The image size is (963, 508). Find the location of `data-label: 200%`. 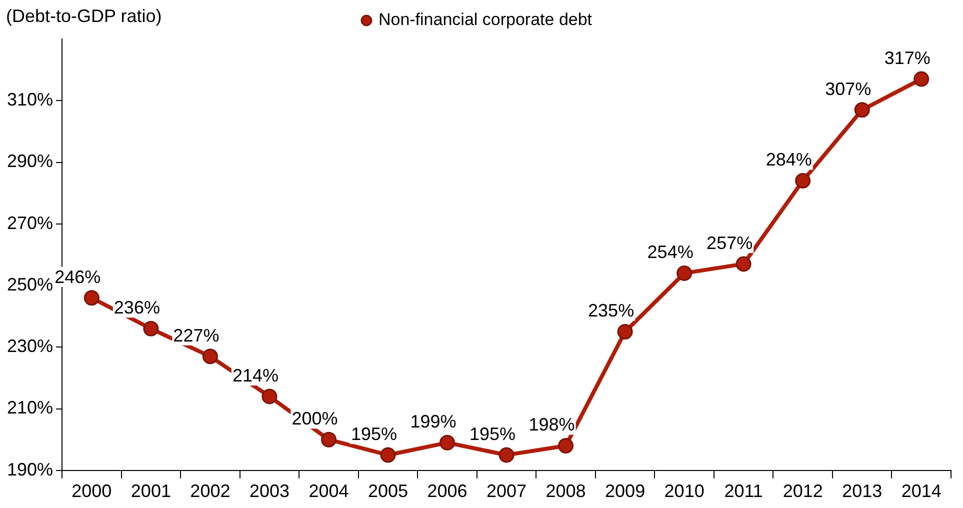

data-label: 200% is located at coordinates (315, 418).